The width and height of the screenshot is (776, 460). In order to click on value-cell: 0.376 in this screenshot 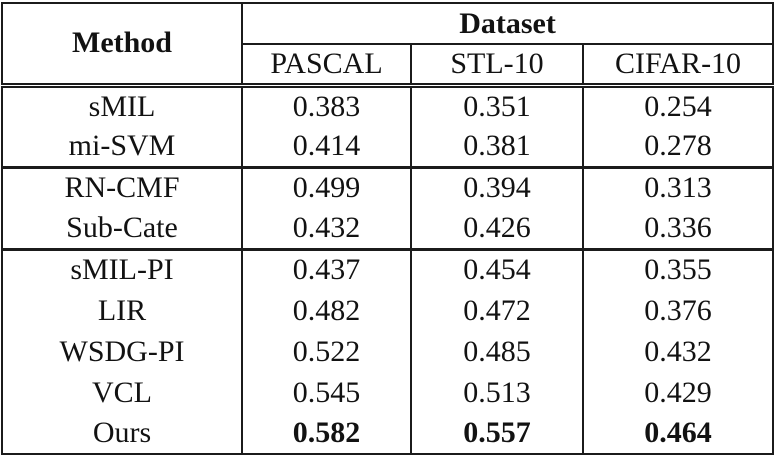, I will do `click(677, 310)`.